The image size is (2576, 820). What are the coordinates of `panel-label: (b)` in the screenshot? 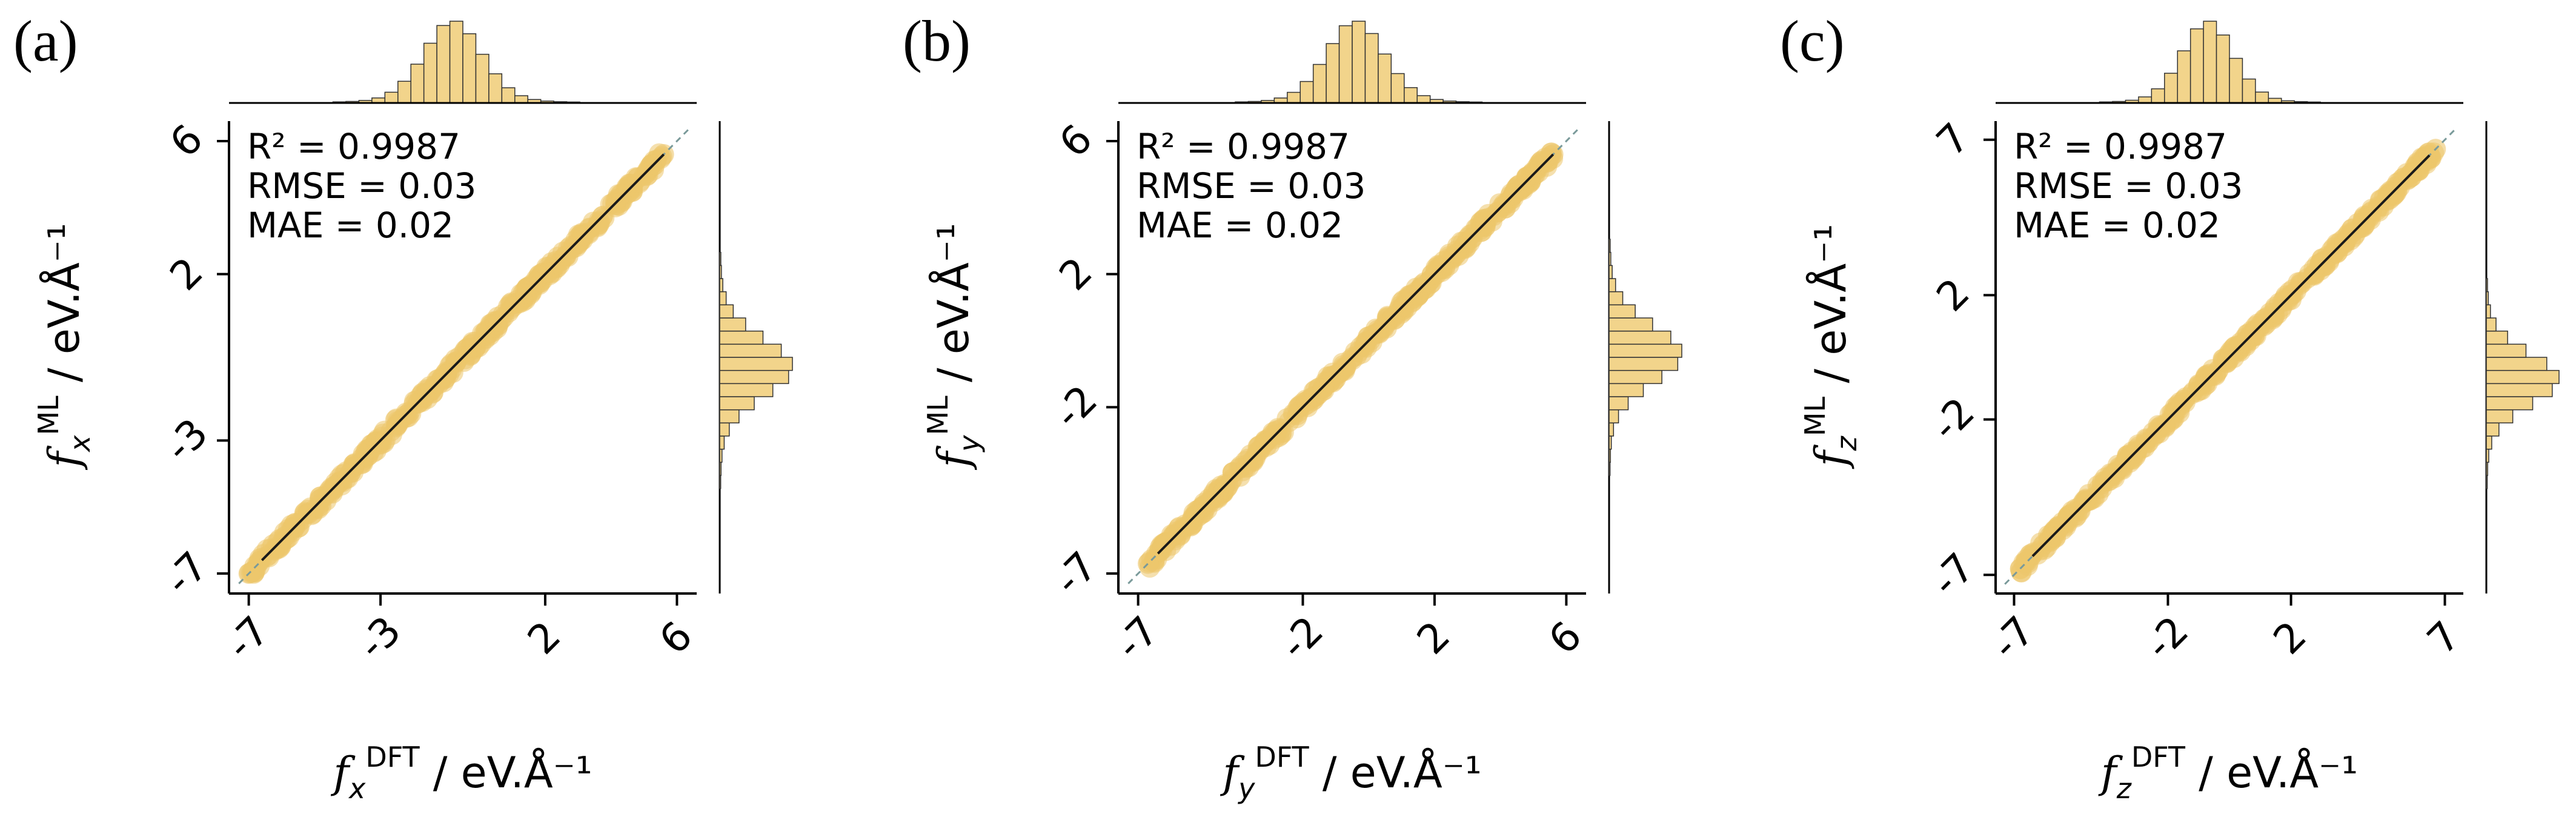 It's located at (937, 40).